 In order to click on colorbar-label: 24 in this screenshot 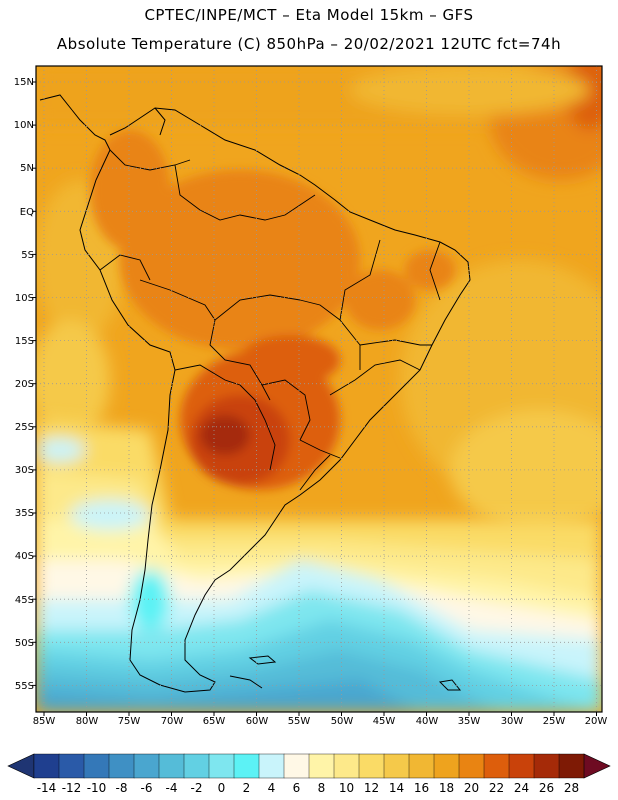, I will do `click(521, 788)`.